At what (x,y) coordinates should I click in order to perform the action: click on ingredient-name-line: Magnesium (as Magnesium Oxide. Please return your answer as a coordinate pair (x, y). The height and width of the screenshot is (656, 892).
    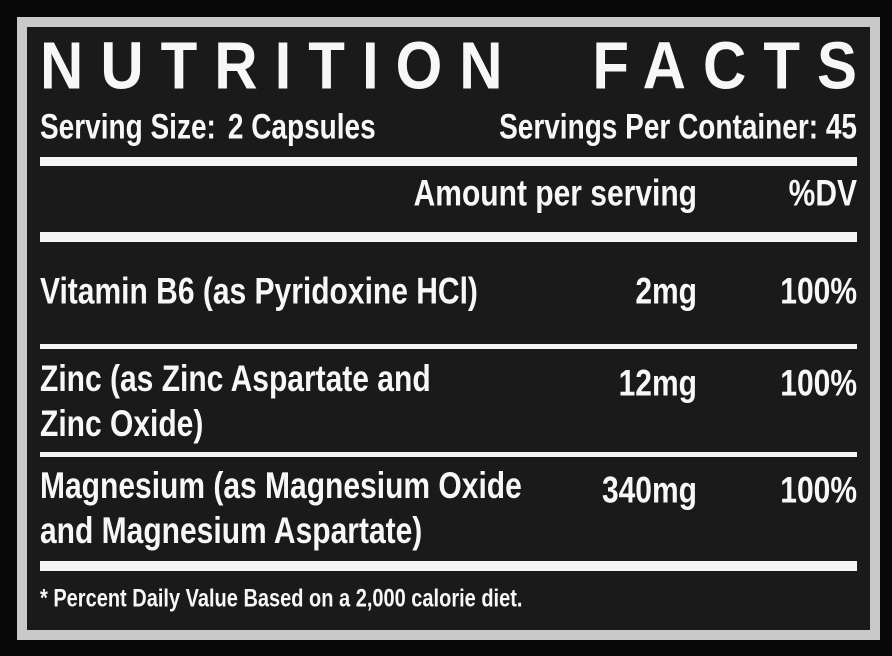
    Looking at the image, I should click on (281, 486).